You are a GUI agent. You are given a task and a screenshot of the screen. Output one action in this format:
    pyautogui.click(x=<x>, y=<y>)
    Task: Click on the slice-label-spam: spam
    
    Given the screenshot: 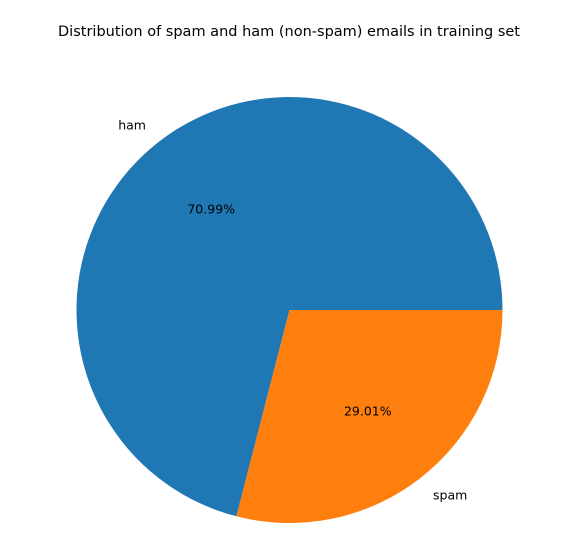 What is the action you would take?
    pyautogui.click(x=450, y=495)
    